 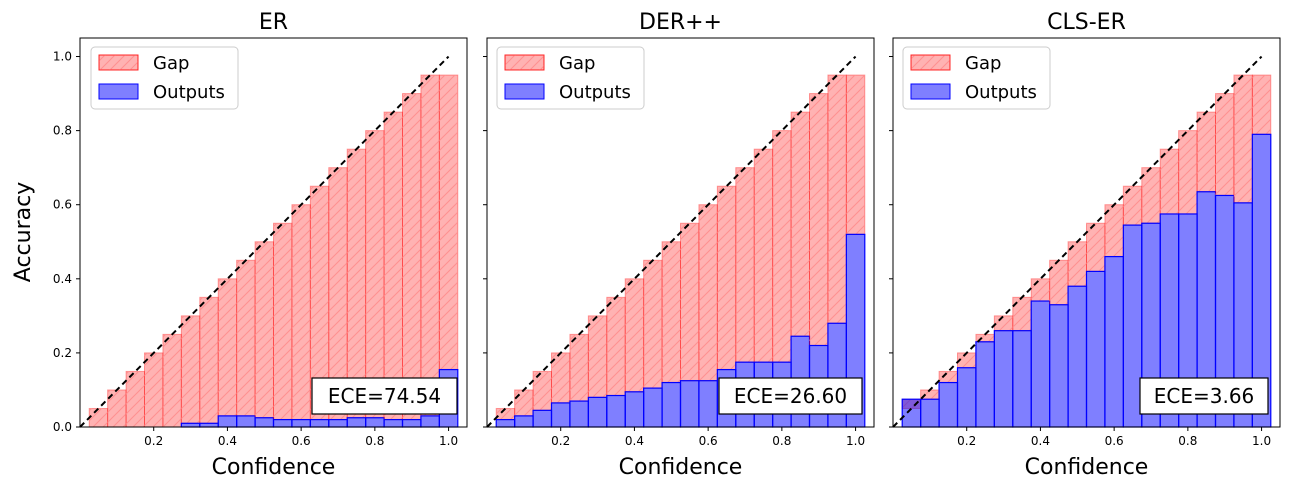 What do you see at coordinates (62, 57) in the screenshot?
I see `y-tick-label: 1.0` at bounding box center [62, 57].